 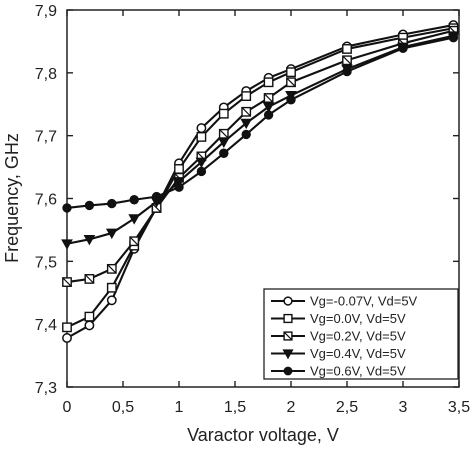 I want to click on legend-label: Vg=0.4V, Vd=5V, so click(x=358, y=353).